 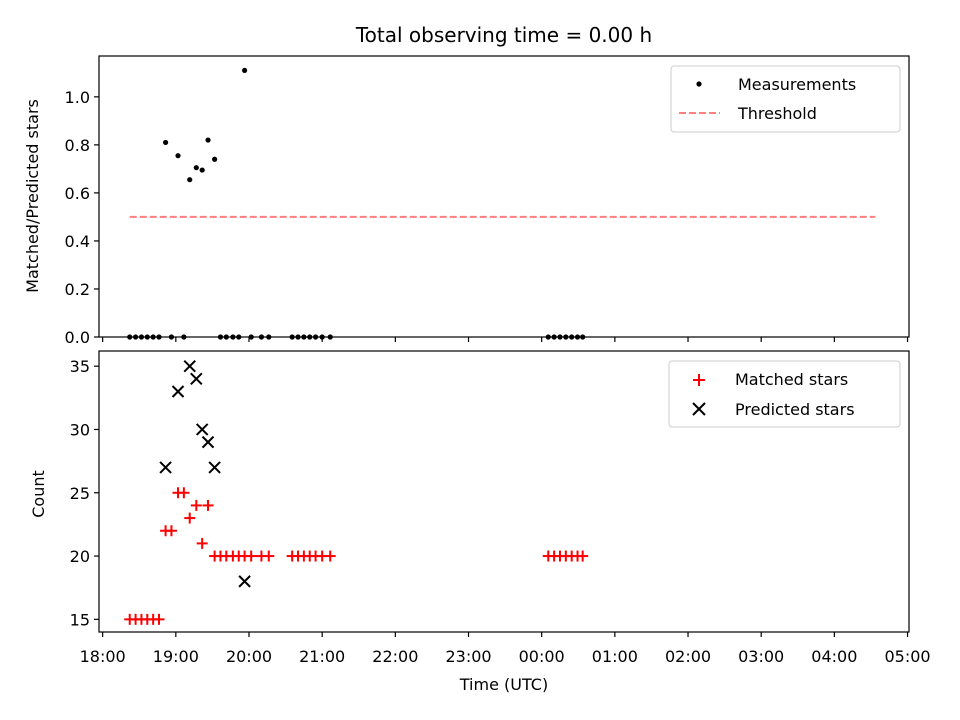 I want to click on bottom-y-axis-label: Count, so click(x=38, y=494).